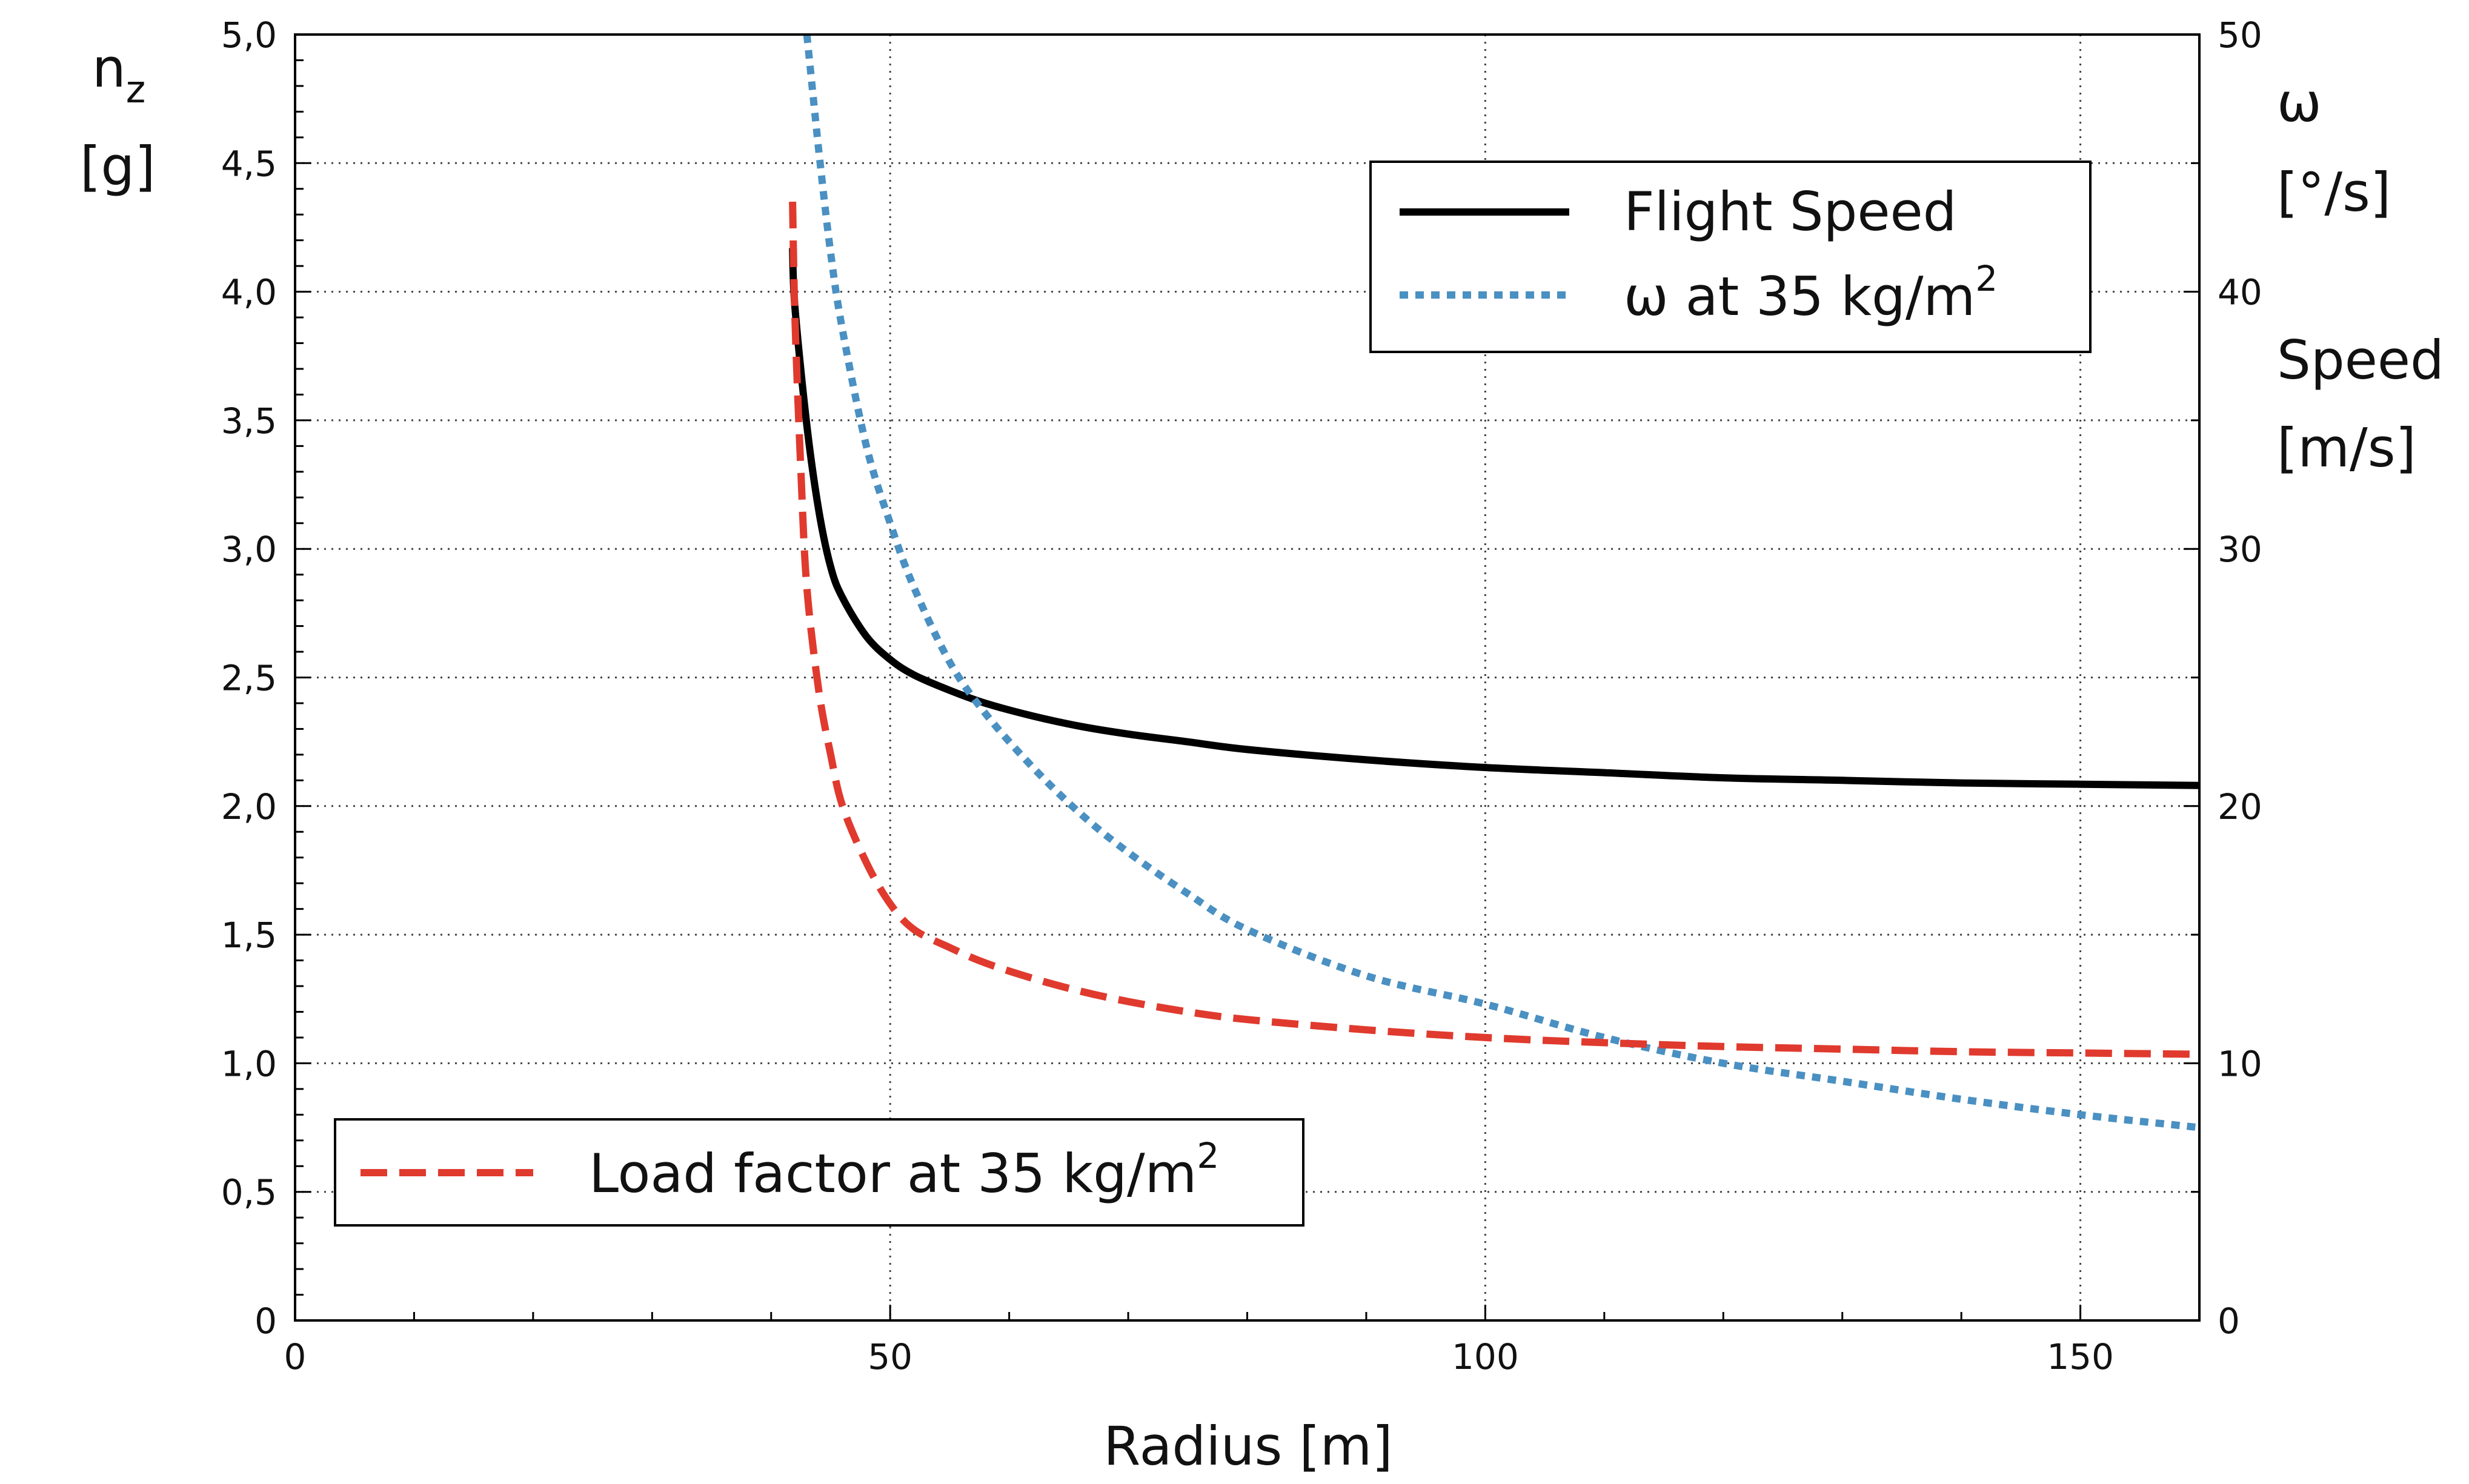 The image size is (2469, 1484). Describe the element at coordinates (1208, 1155) in the screenshot. I see `legend-label-load-factor-sup: 2` at that location.